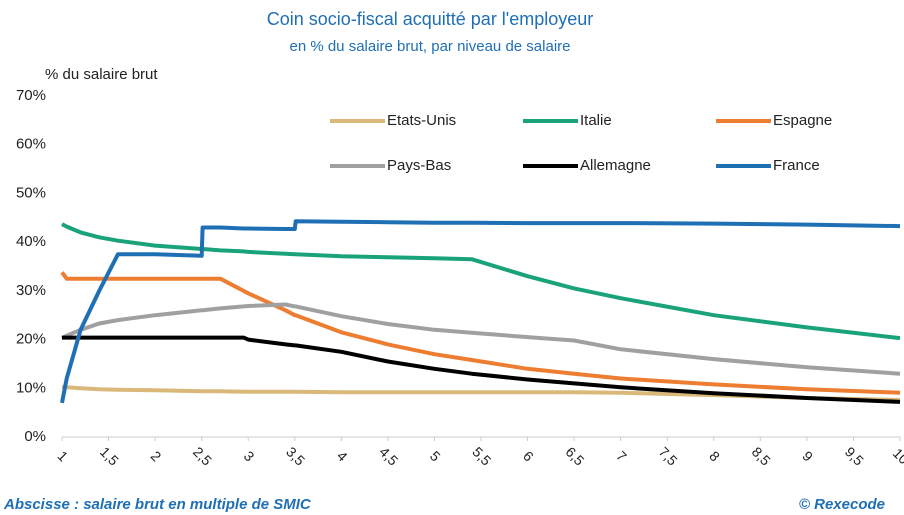 Image resolution: width=904 pixels, height=515 pixels. What do you see at coordinates (802, 120) in the screenshot?
I see `legend-label: Espagne` at bounding box center [802, 120].